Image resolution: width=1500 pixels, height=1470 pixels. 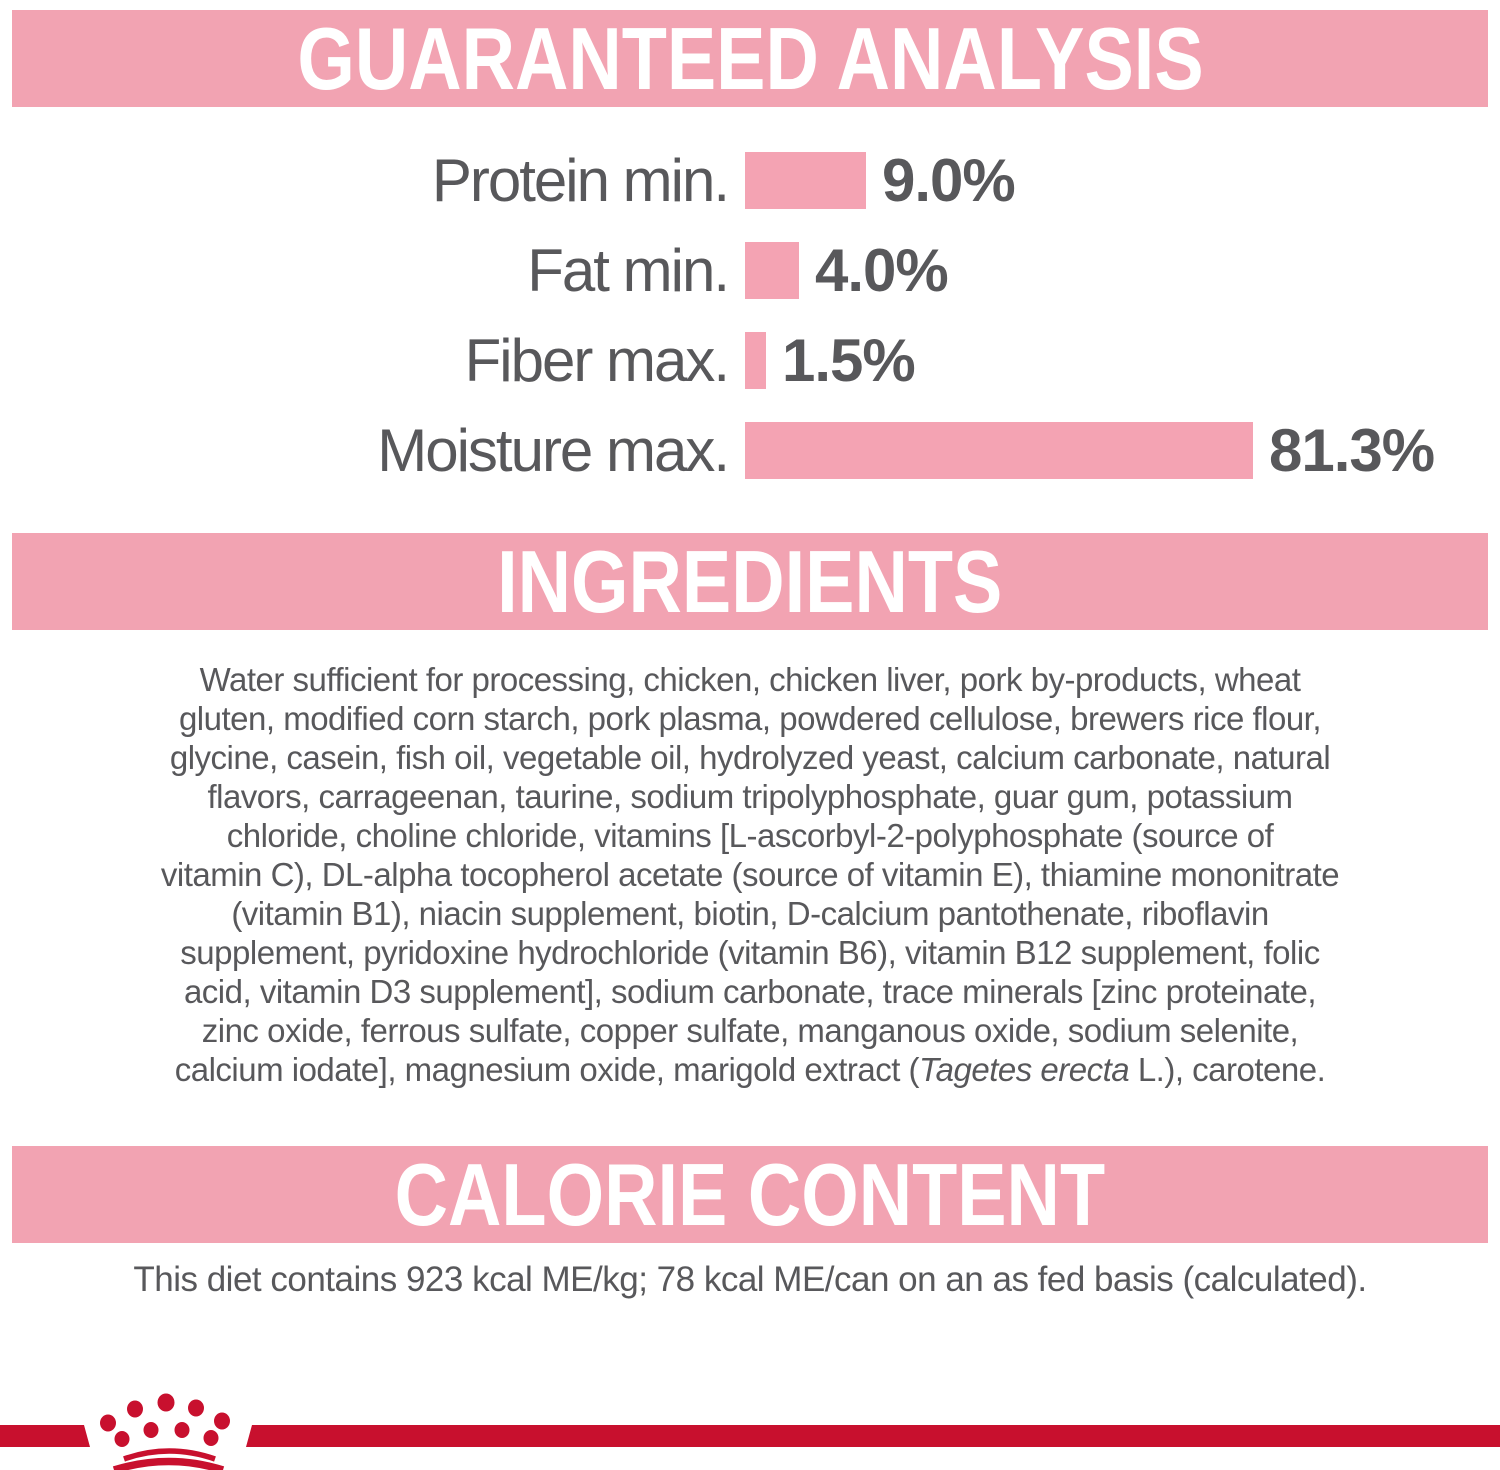 I want to click on calorie-content-title: CALORIE CONTENT, so click(x=750, y=1195).